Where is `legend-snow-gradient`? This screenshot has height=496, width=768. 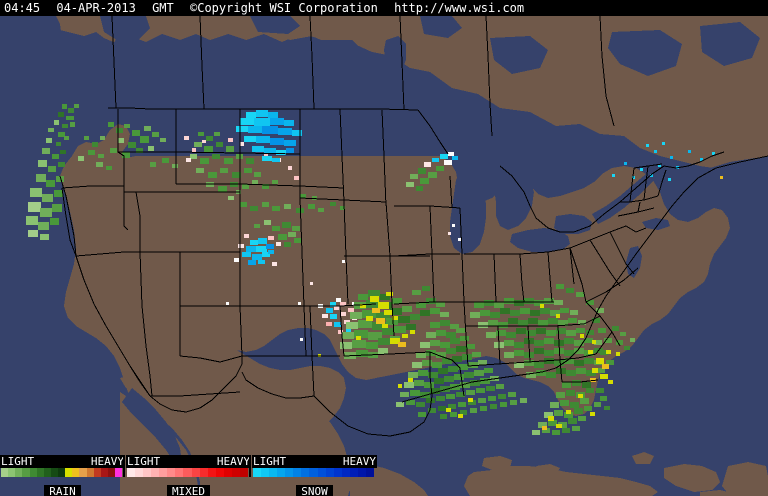 legend-snow-gradient is located at coordinates (313, 472).